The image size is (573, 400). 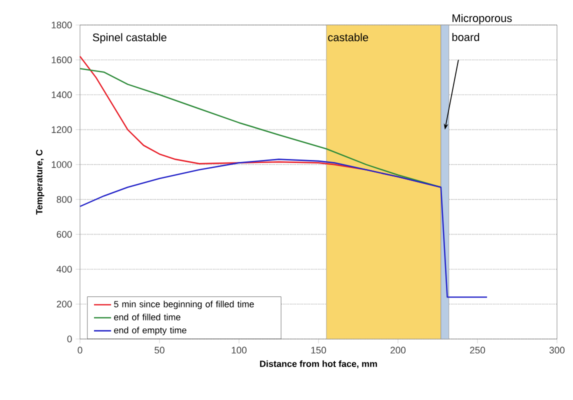 What do you see at coordinates (64, 269) in the screenshot?
I see `y-tick-label: 400` at bounding box center [64, 269].